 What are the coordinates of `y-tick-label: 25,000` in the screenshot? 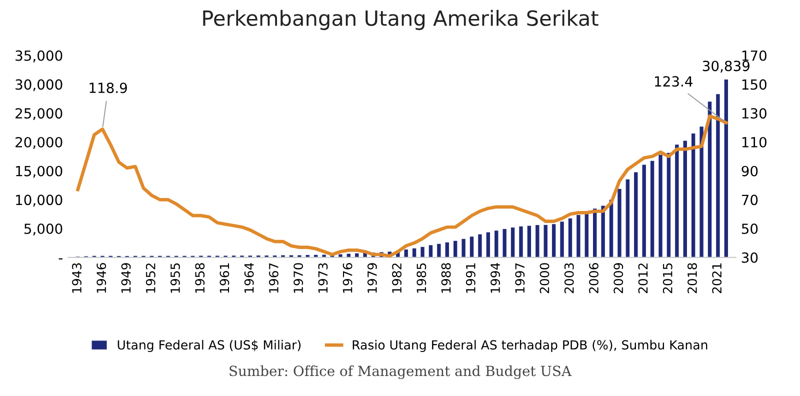 It's located at (39, 114).